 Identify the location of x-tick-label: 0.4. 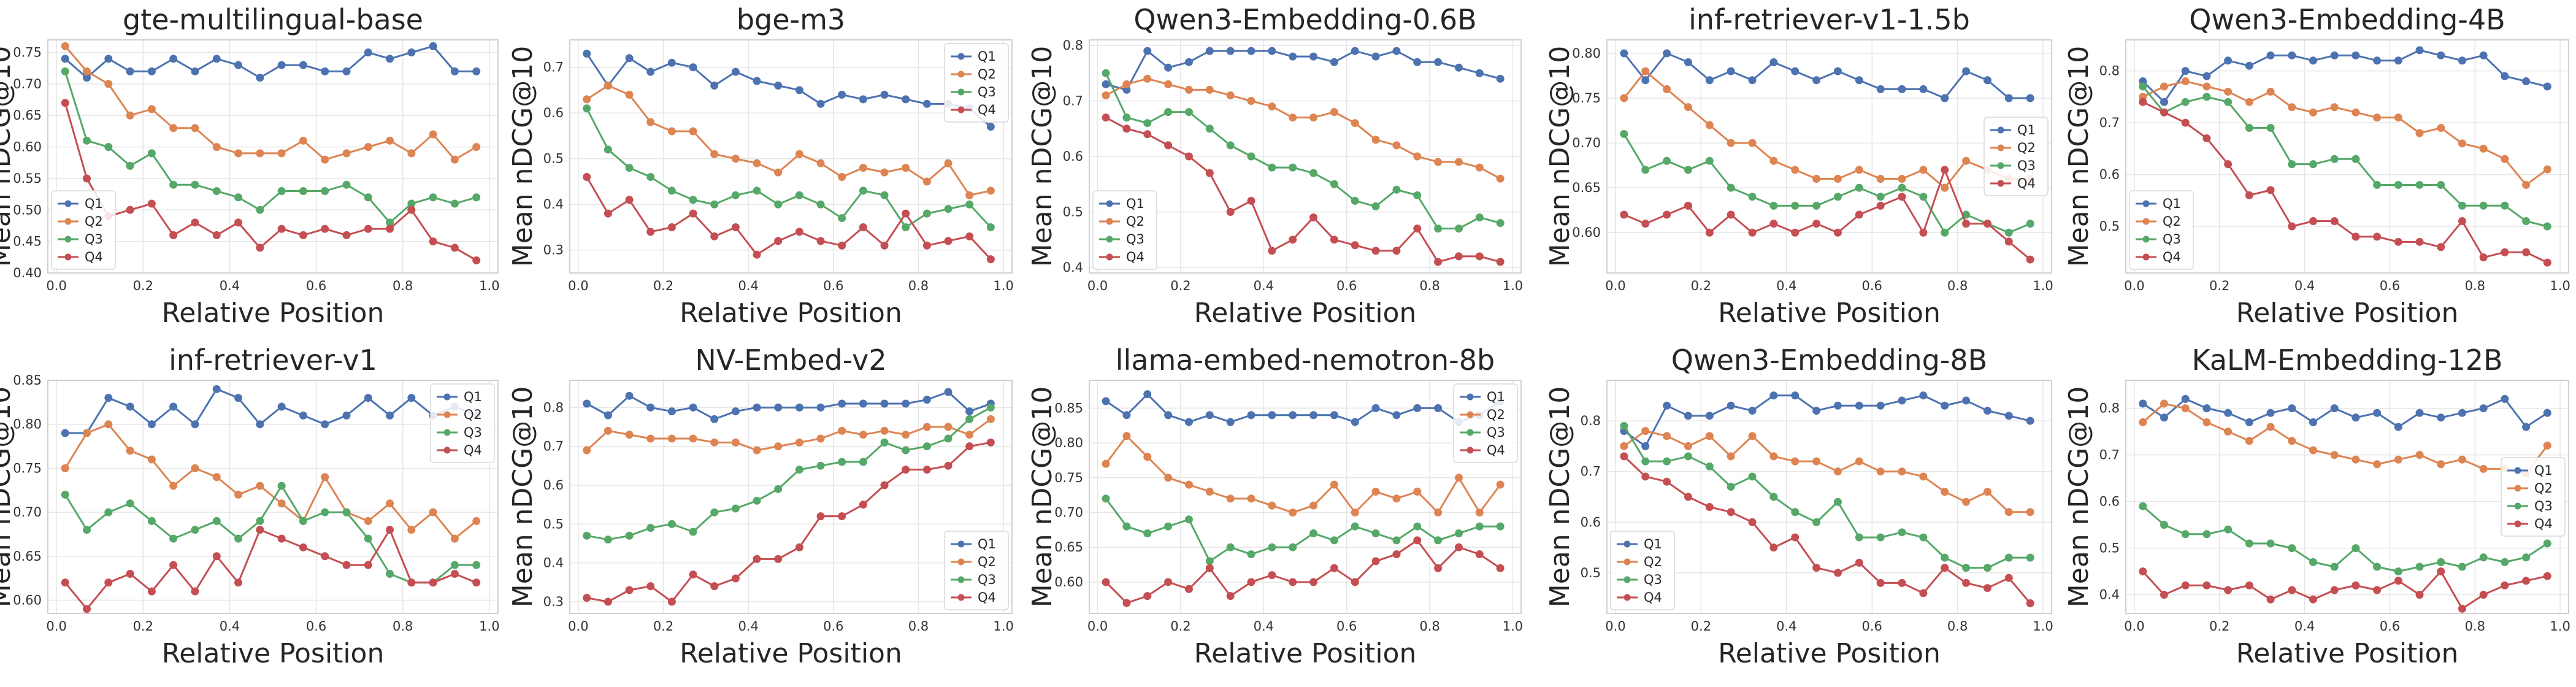
(2304, 285).